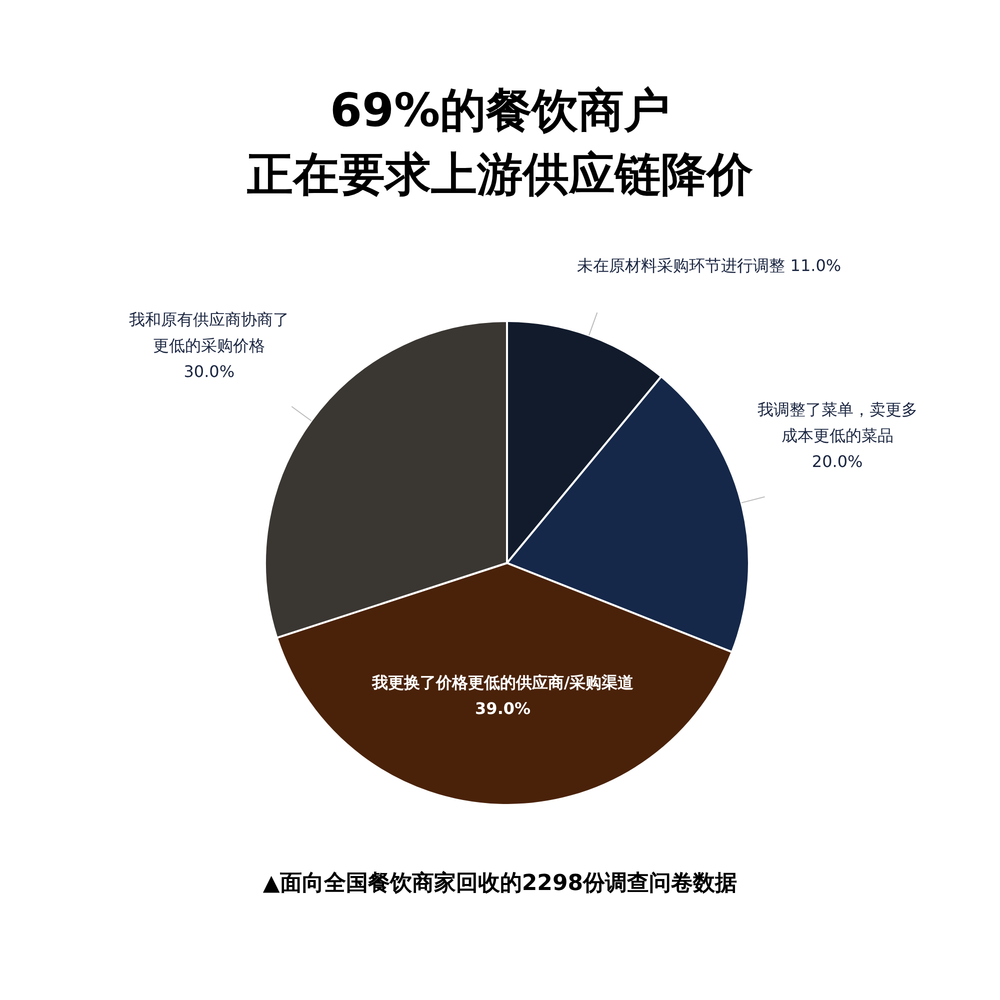 Image resolution: width=1000 pixels, height=1000 pixels. Describe the element at coordinates (709, 265) in the screenshot. I see `slice-label: 未在原材料采购环节进行调整 11.0%` at that location.